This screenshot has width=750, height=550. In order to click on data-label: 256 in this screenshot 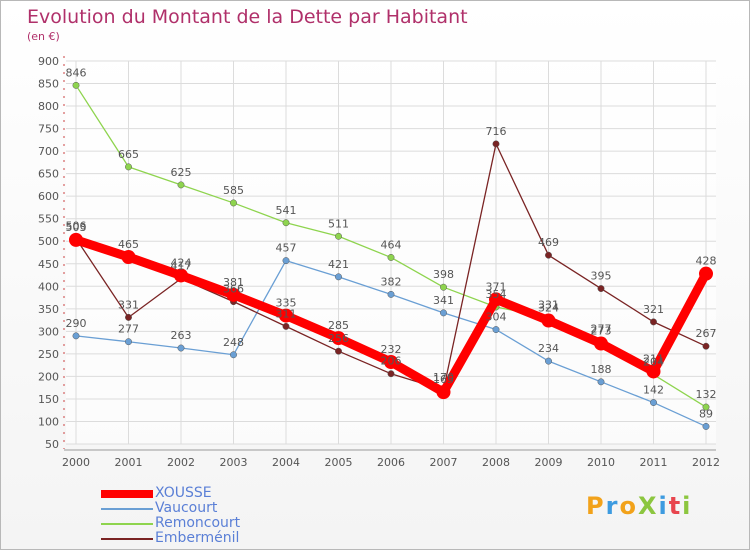, I will do `click(338, 338)`.